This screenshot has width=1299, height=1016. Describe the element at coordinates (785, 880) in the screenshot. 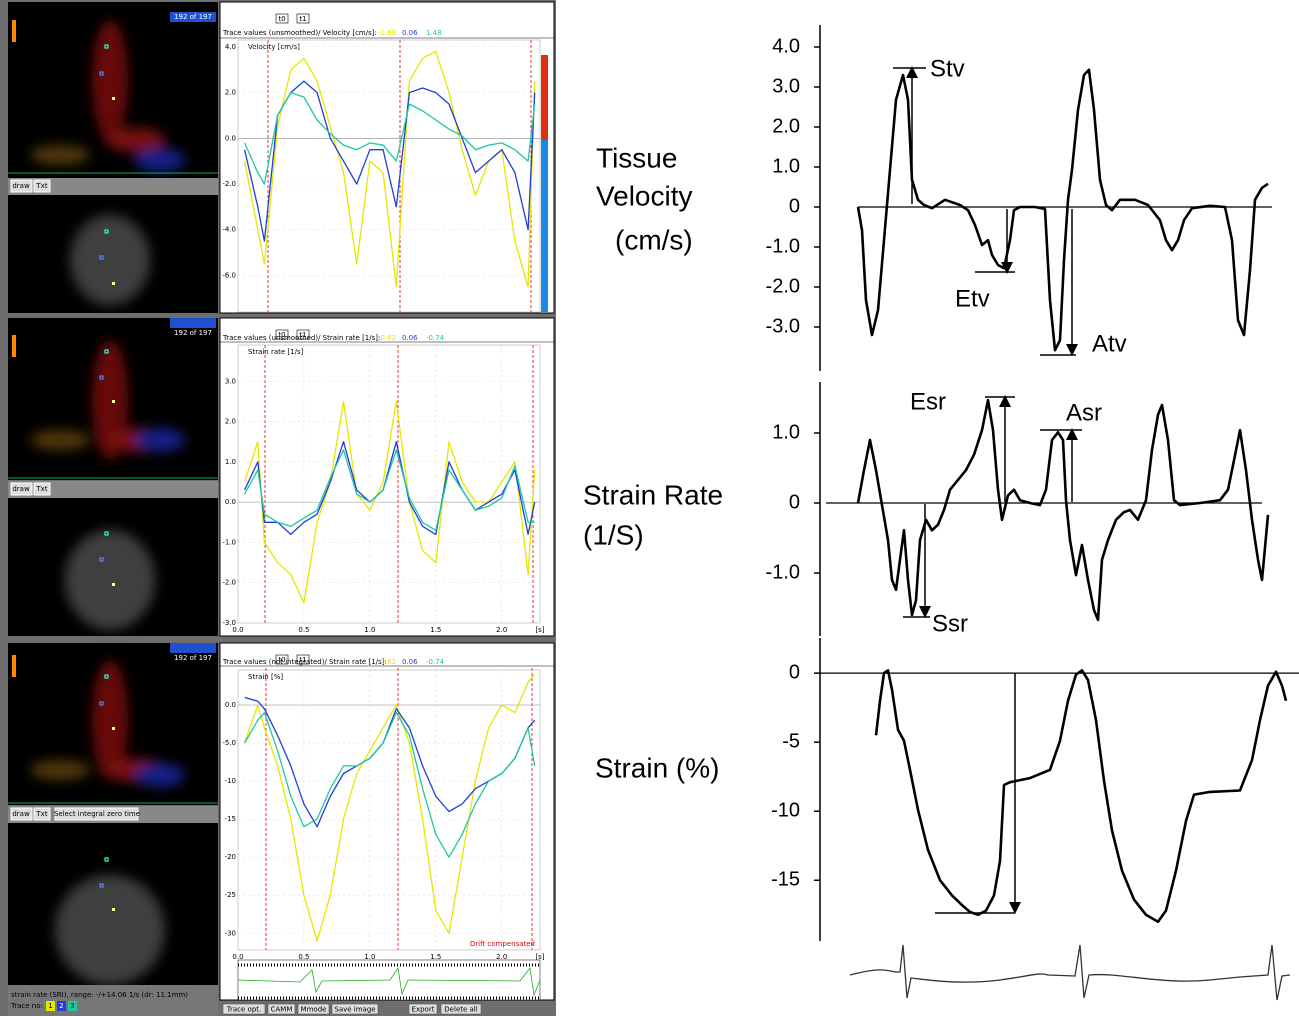

I see `y-tick-label: -15` at that location.